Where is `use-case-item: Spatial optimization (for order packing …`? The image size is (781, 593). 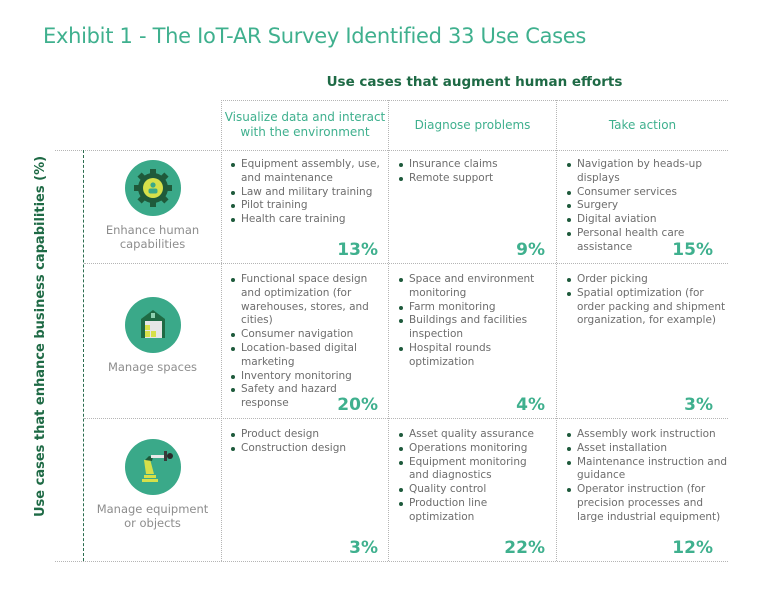
use-case-item: Spatial optimization (for order packing … is located at coordinates (647, 307).